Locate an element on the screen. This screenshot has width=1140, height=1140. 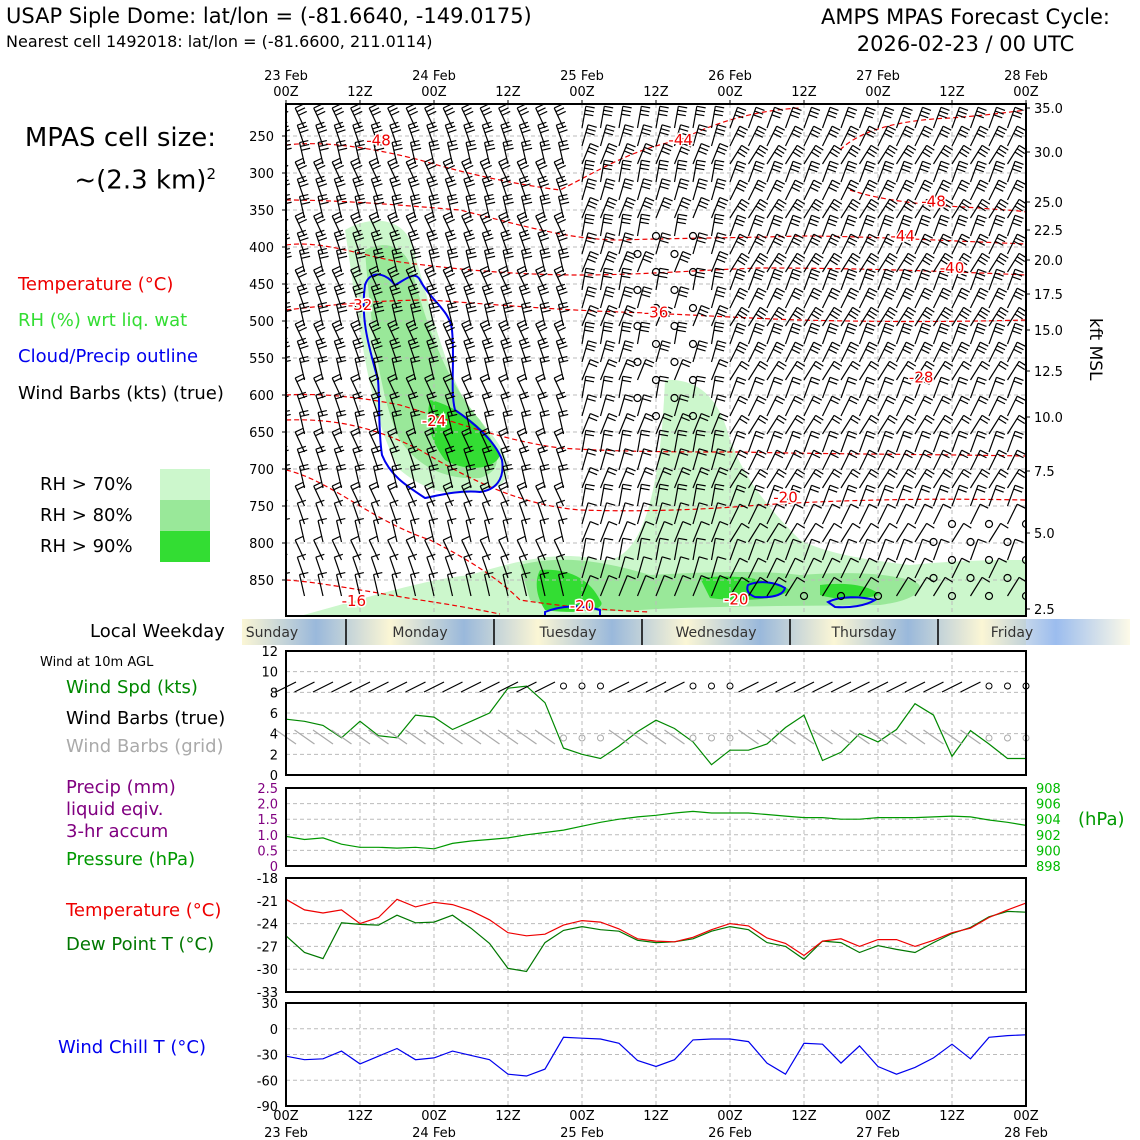
height-tick-label: 17.5 is located at coordinates (1048, 295).